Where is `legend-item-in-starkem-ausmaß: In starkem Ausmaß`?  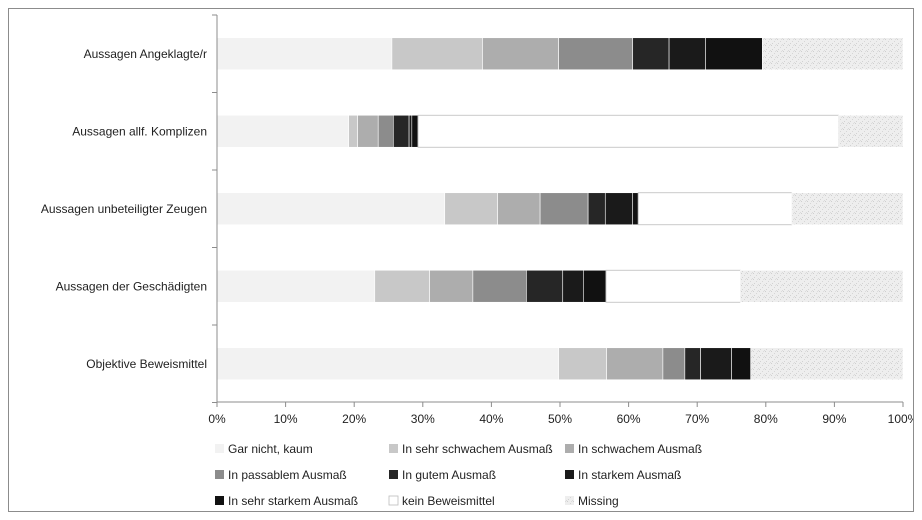 legend-item-in-starkem-ausmaß: In starkem Ausmaß is located at coordinates (623, 475).